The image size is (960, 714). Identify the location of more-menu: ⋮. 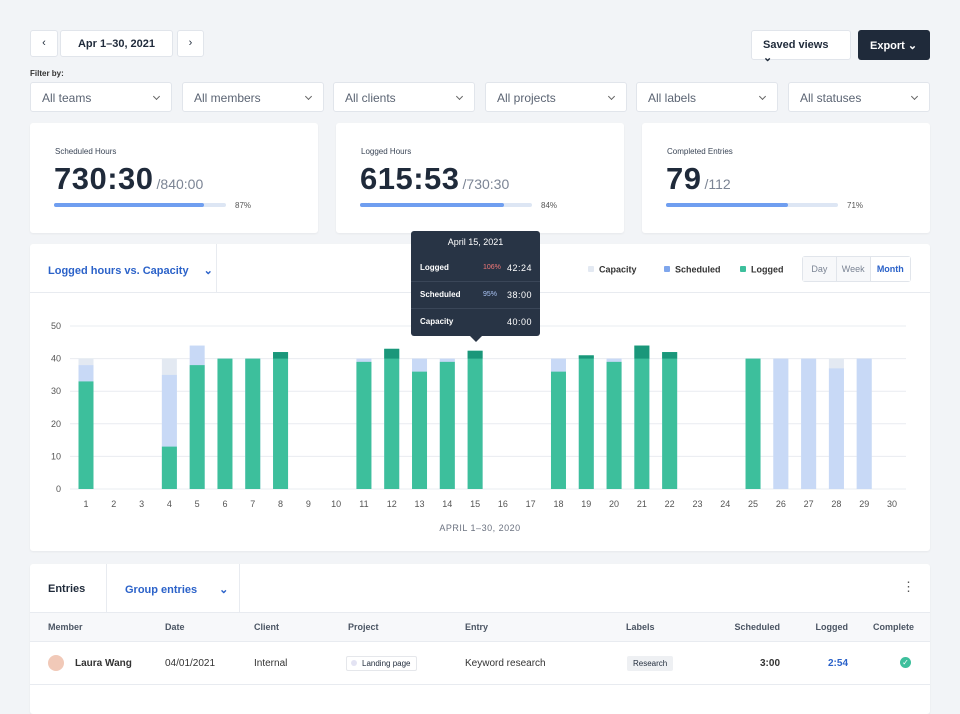
(908, 586).